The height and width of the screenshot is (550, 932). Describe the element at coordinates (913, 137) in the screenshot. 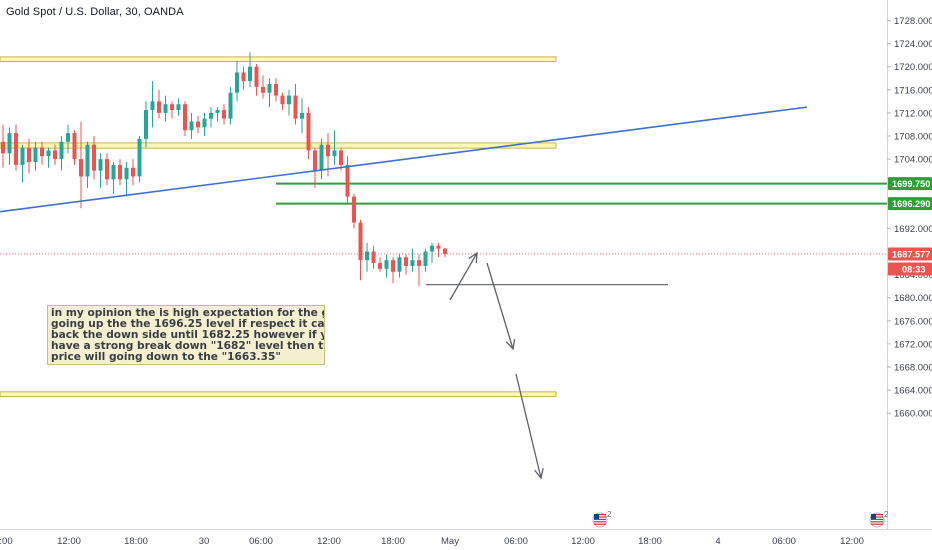

I see `price-tick-label: 1708.000` at that location.